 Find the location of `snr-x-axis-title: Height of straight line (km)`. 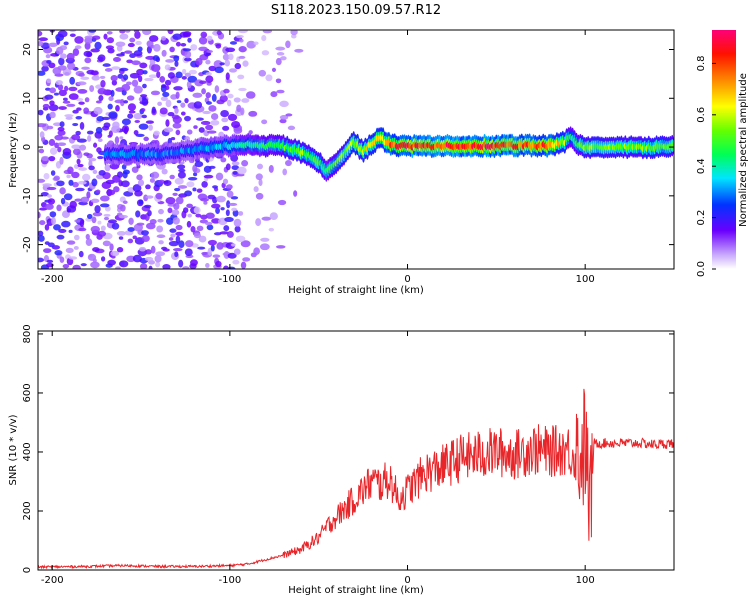

snr-x-axis-title: Height of straight line (km) is located at coordinates (356, 590).